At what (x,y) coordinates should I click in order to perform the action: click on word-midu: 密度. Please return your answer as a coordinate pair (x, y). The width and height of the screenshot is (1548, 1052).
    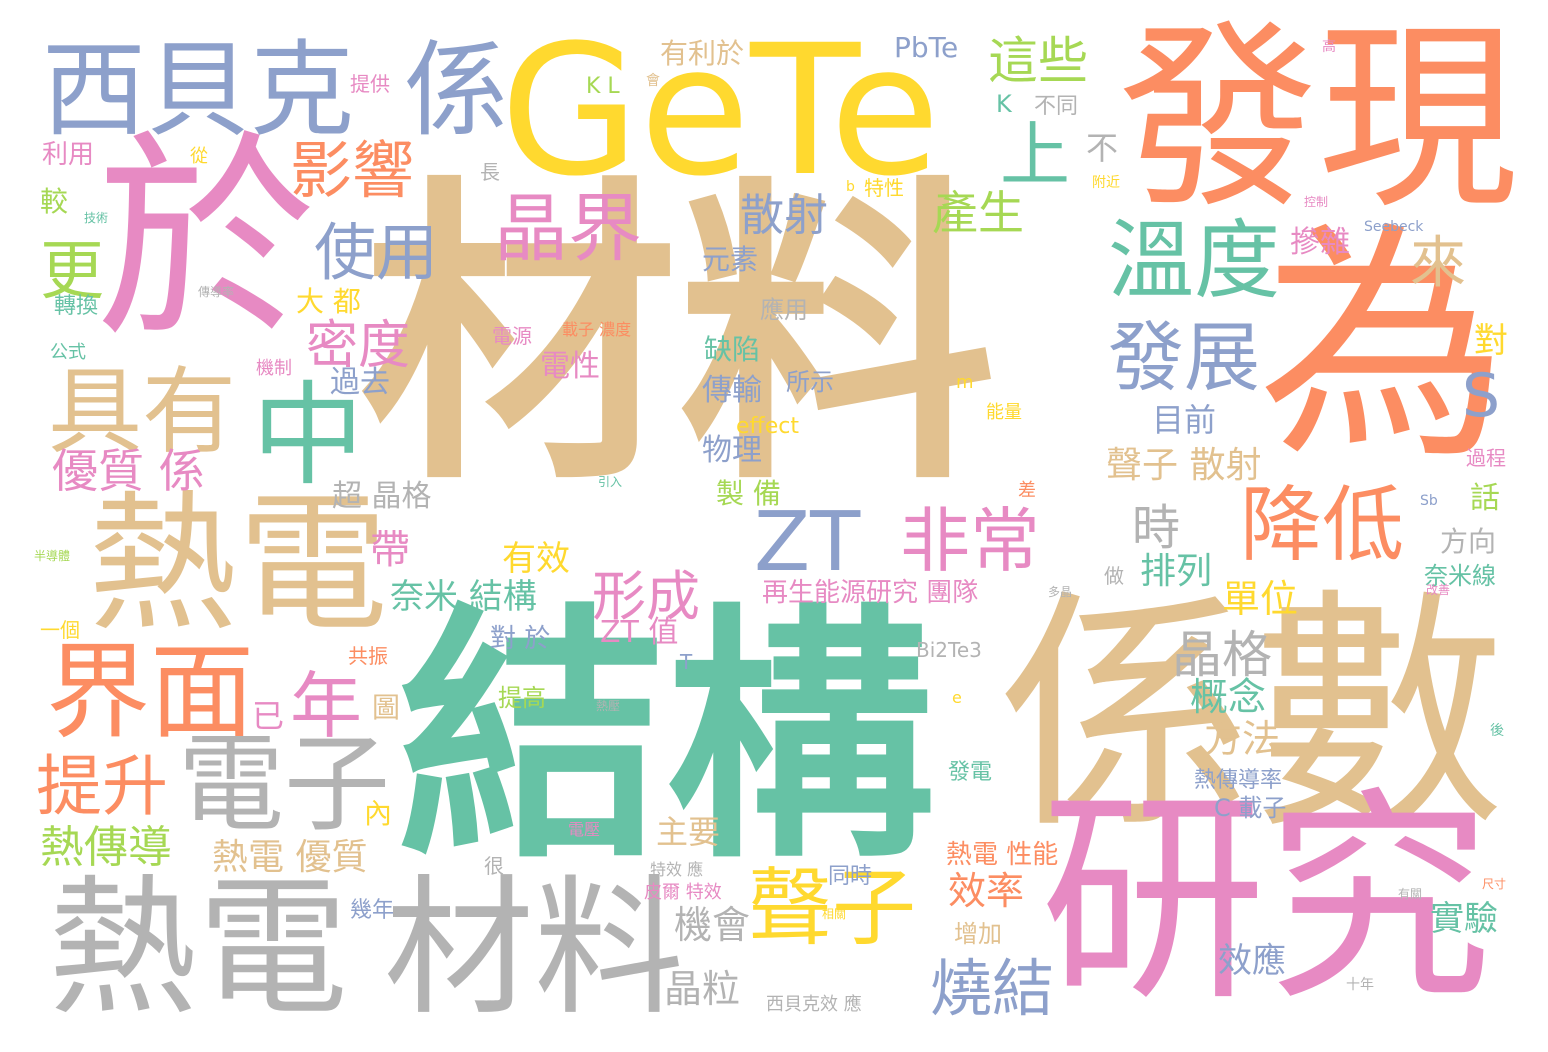
    Looking at the image, I should click on (358, 346).